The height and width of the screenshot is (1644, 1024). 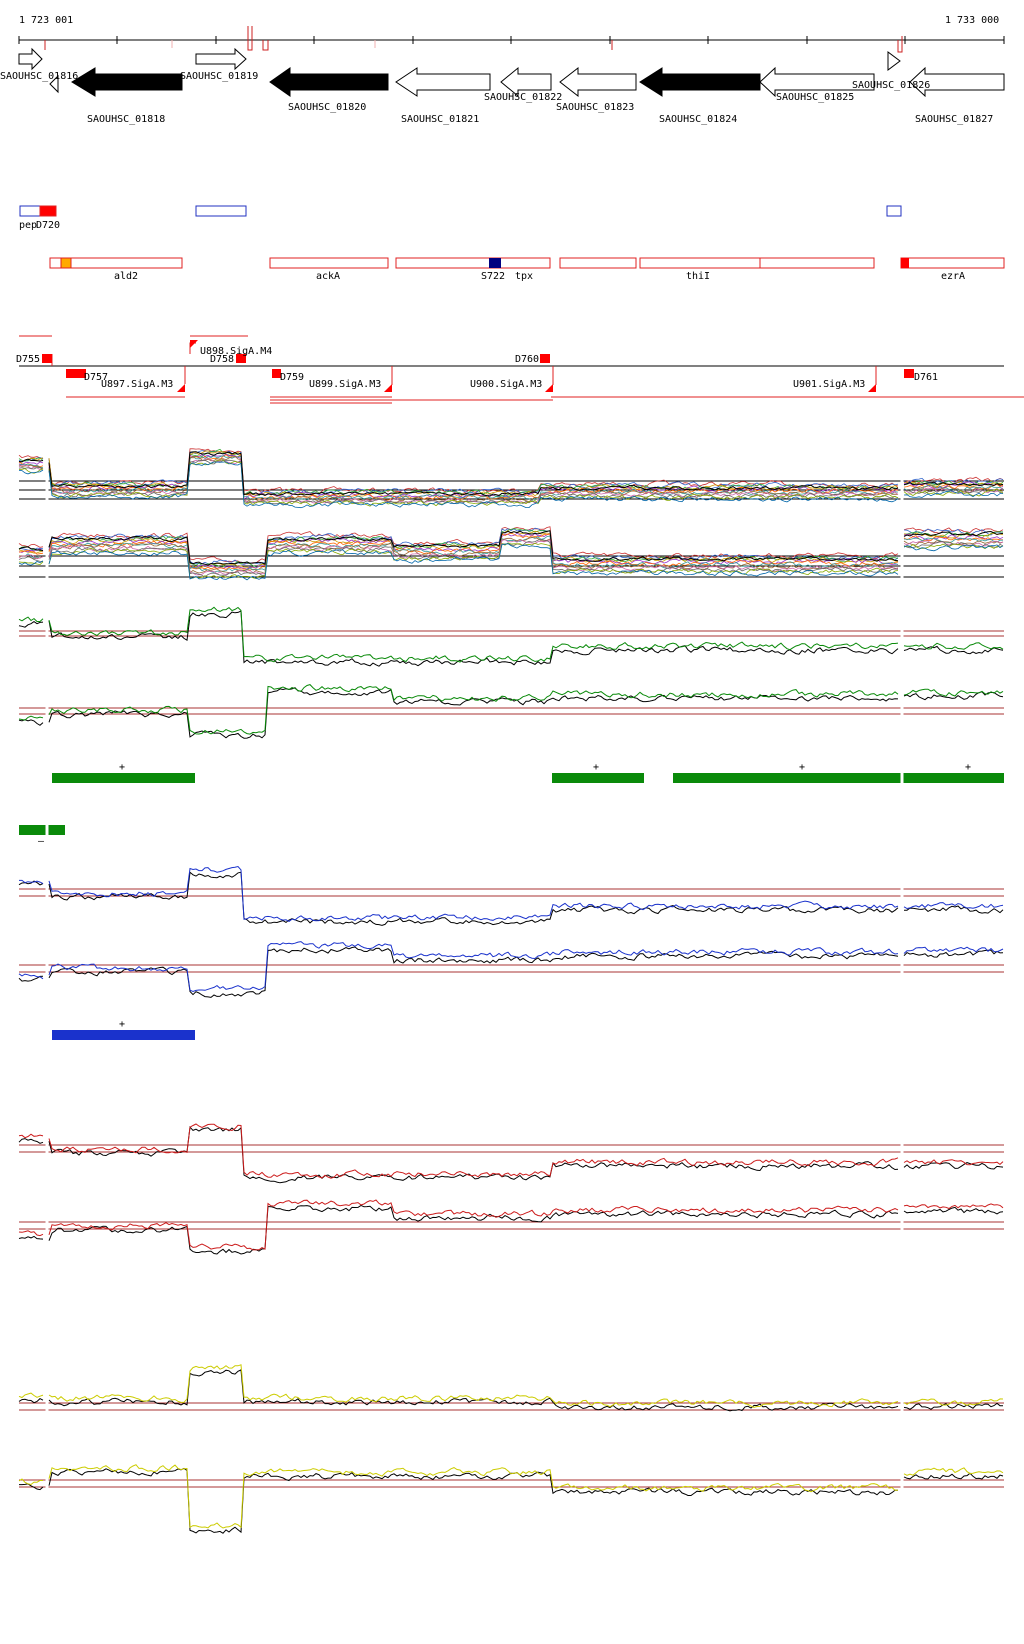 What do you see at coordinates (345, 384) in the screenshot?
I see `reg-label-u899: U899.SigA.M3` at bounding box center [345, 384].